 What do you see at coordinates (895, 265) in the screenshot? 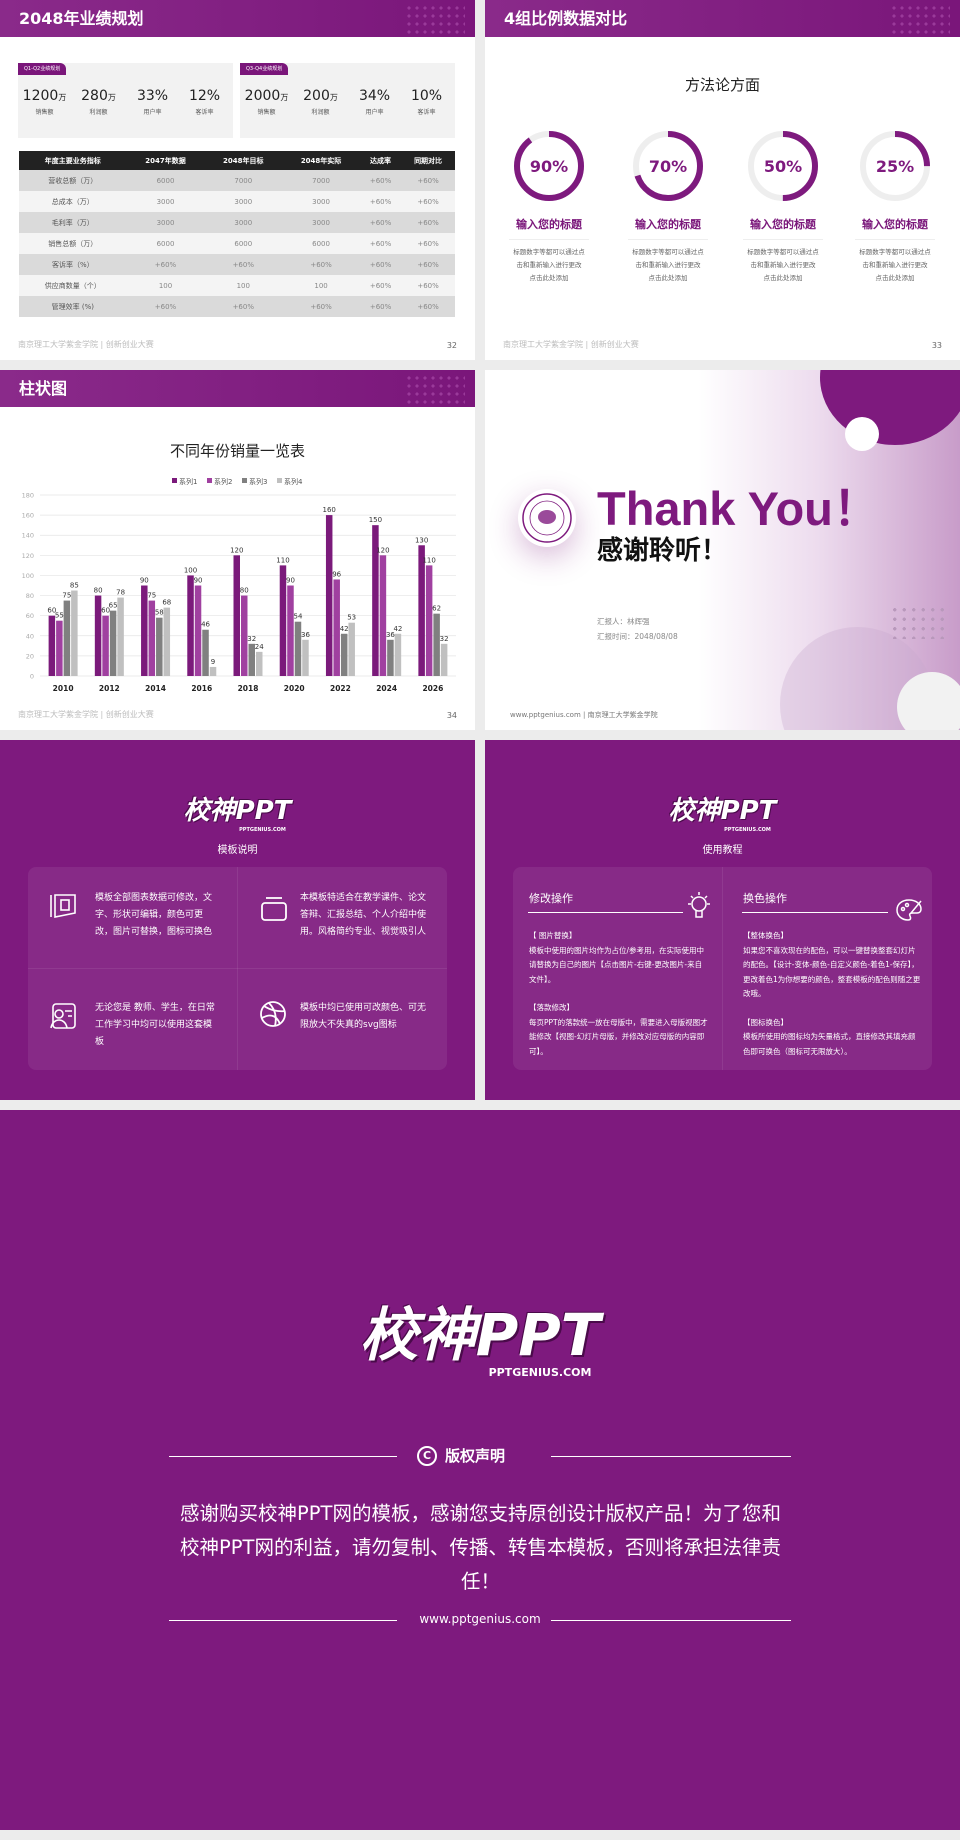
I see `desc-line: 击和重新输入进行更改` at bounding box center [895, 265].